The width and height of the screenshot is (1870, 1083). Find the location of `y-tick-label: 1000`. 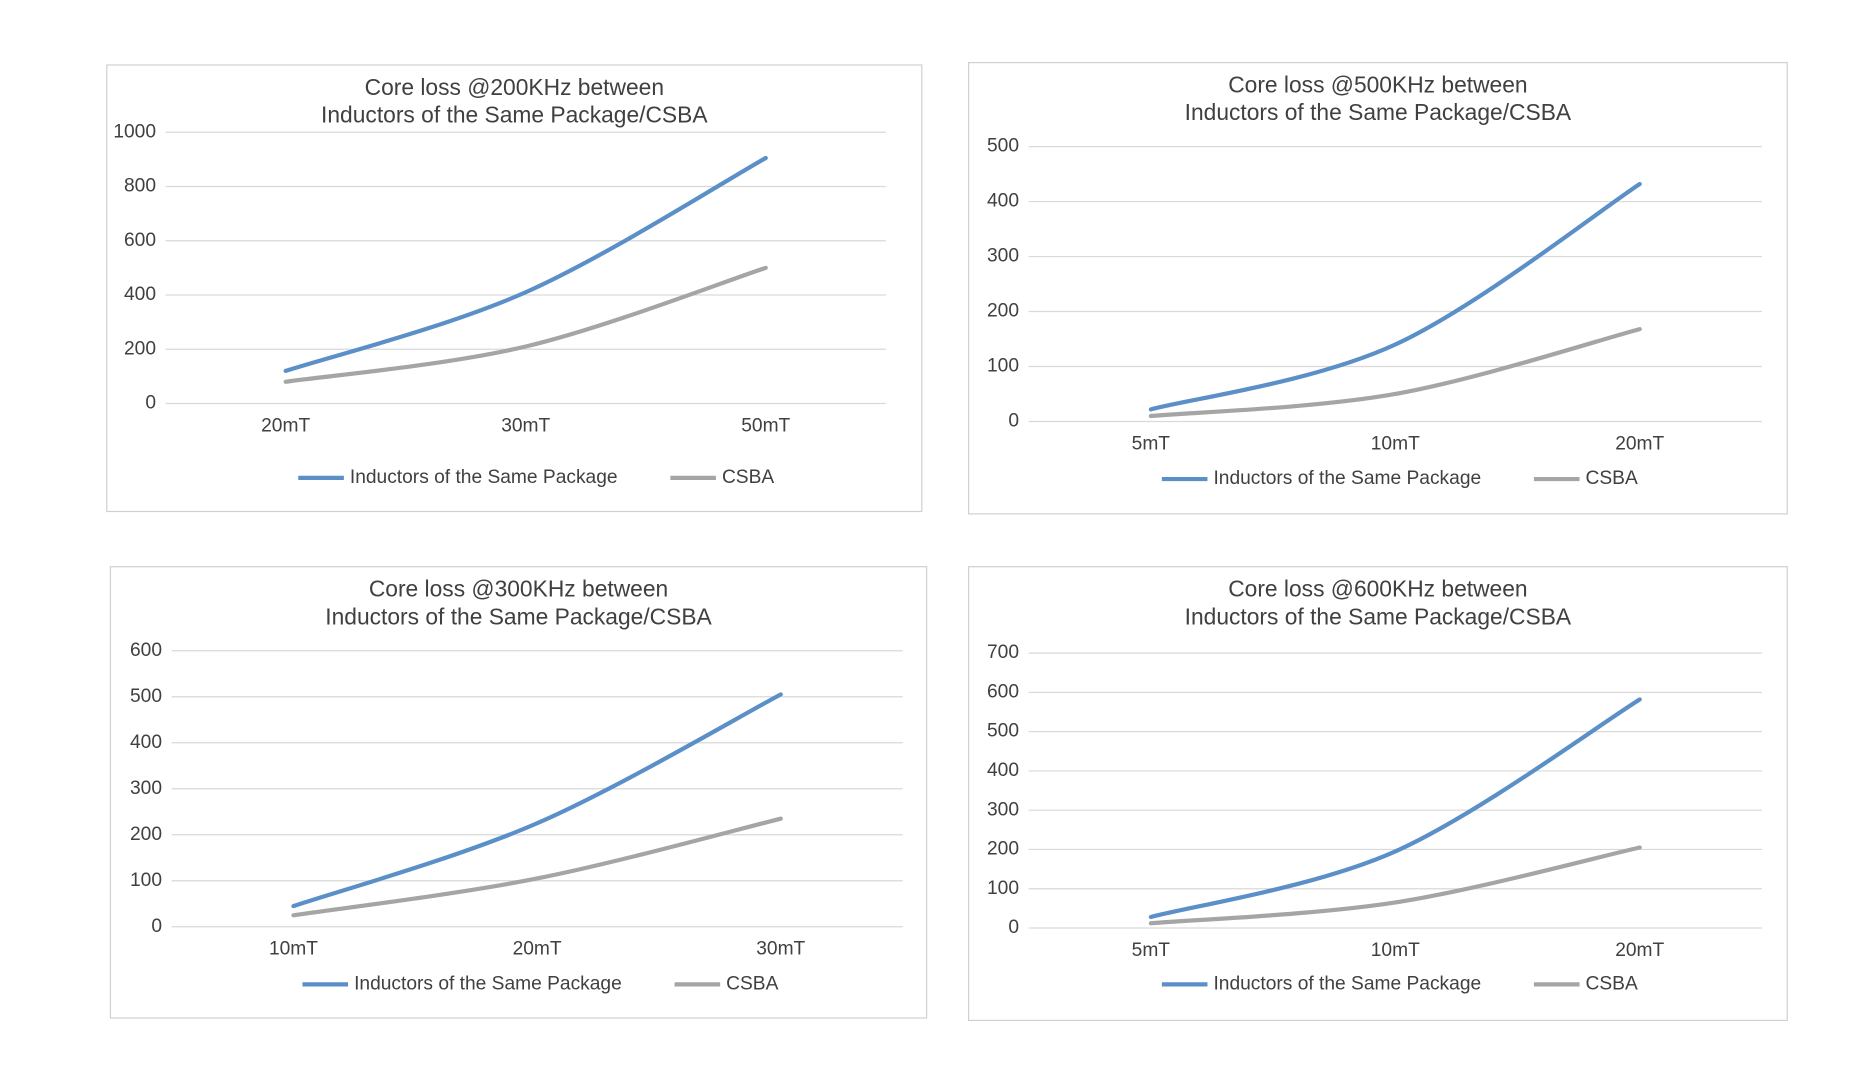

y-tick-label: 1000 is located at coordinates (134, 131).